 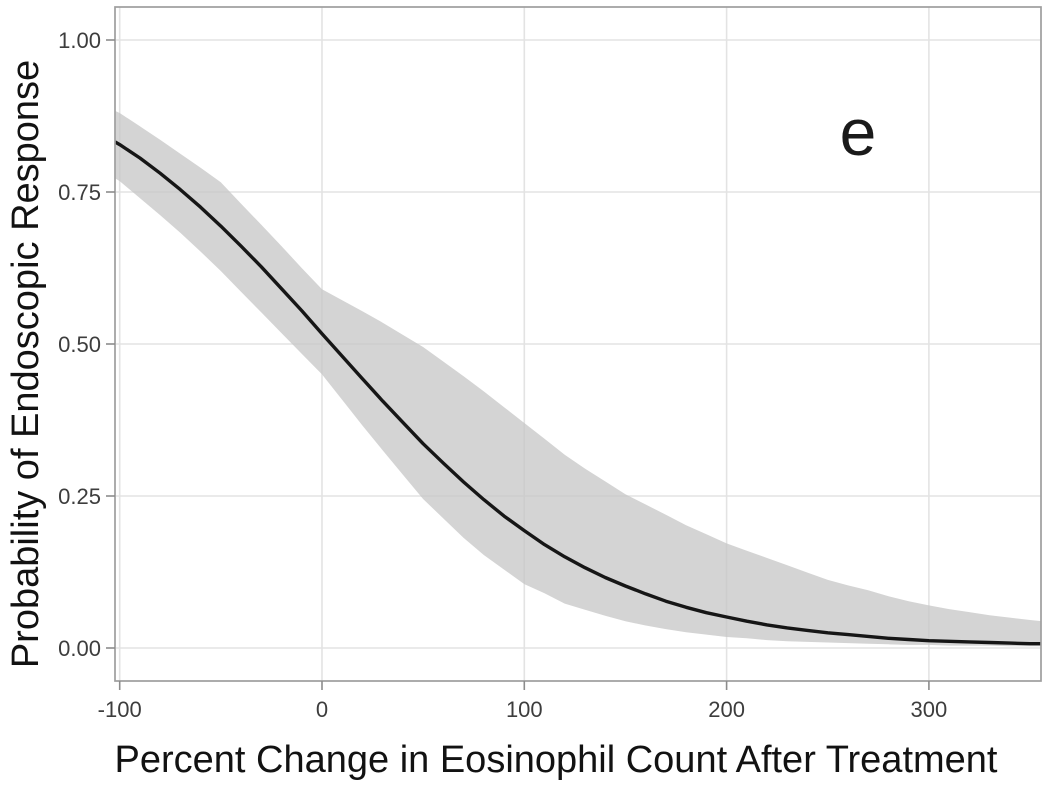 What do you see at coordinates (120, 709) in the screenshot?
I see `x-tick-label: -100` at bounding box center [120, 709].